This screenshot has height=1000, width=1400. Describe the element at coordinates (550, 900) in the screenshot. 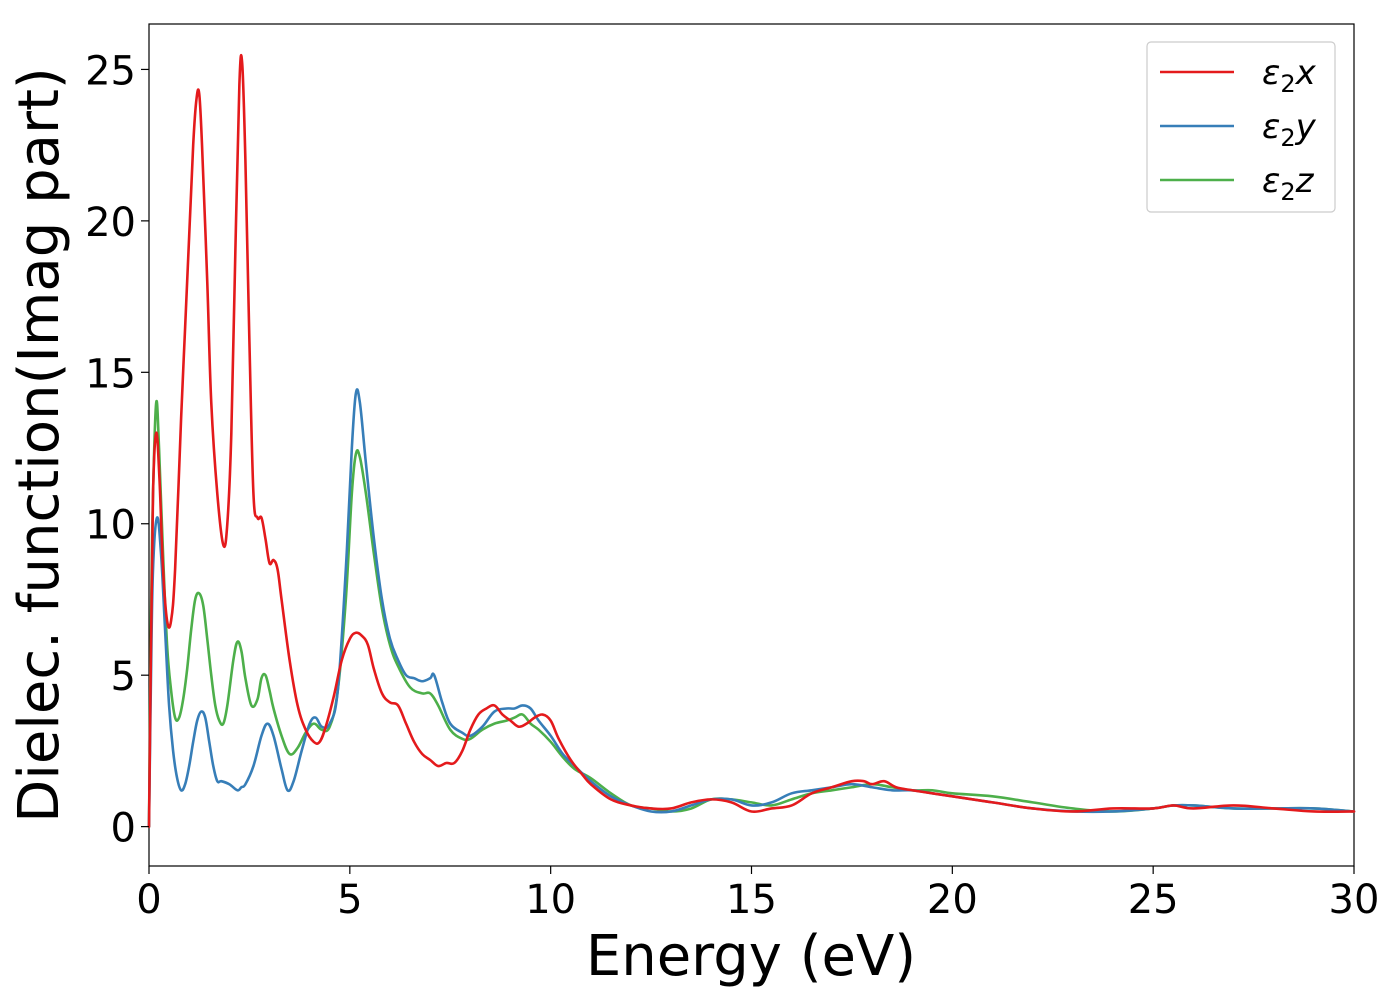

I see `x-tick-label: 10` at that location.